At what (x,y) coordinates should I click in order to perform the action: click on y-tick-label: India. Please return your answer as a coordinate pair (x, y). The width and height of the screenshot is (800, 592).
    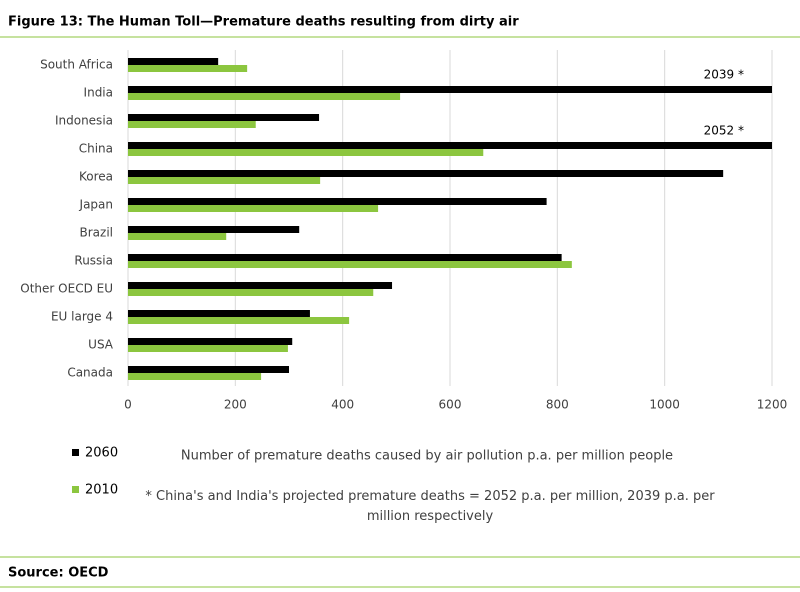
    Looking at the image, I should click on (98, 93).